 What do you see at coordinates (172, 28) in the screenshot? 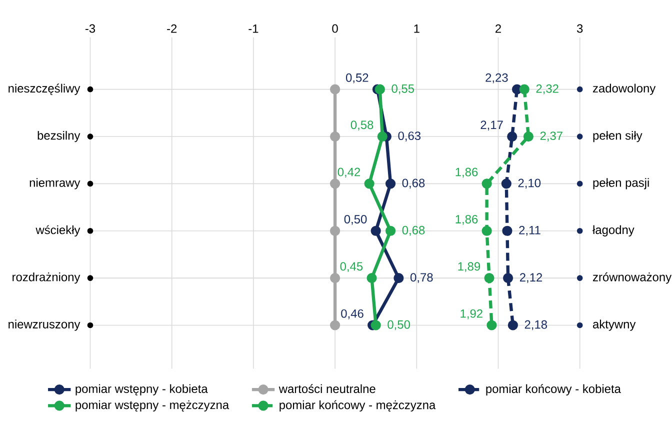
I see `x-tick-label: -2` at bounding box center [172, 28].